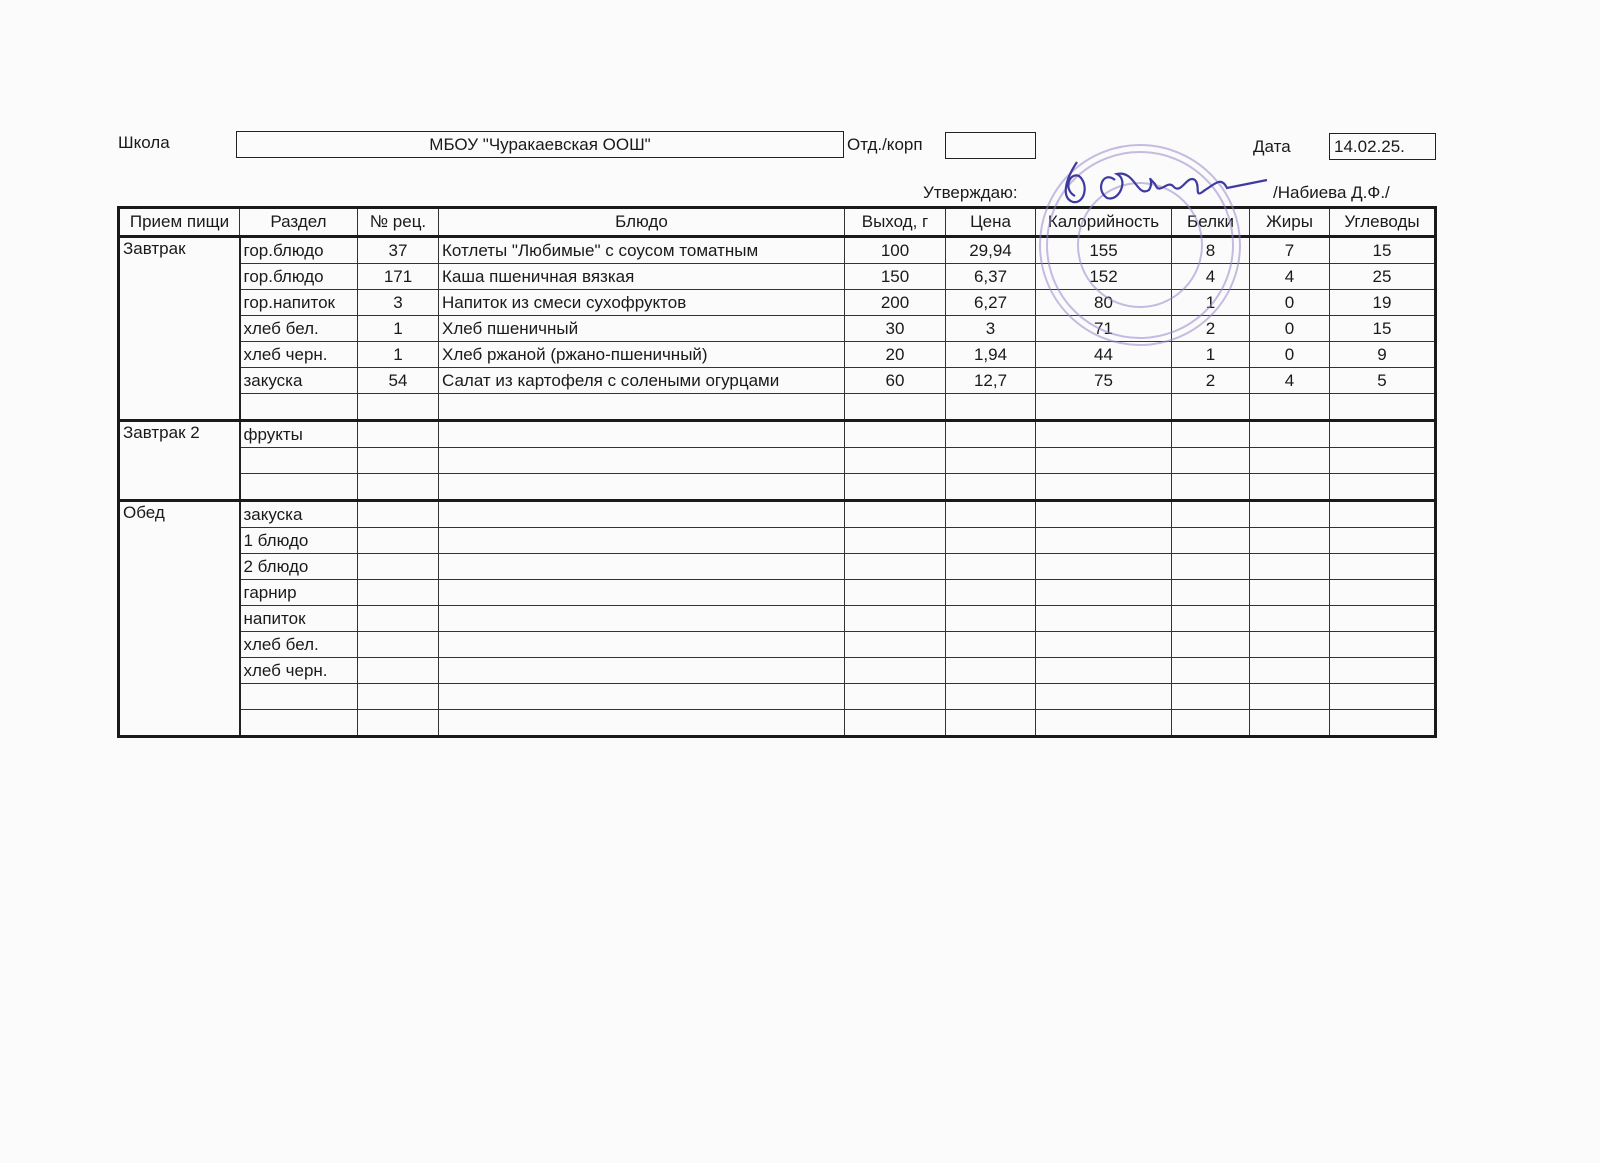 The image size is (1600, 1163). Describe the element at coordinates (1210, 302) in the screenshot. I see `protein-cell: 1` at that location.